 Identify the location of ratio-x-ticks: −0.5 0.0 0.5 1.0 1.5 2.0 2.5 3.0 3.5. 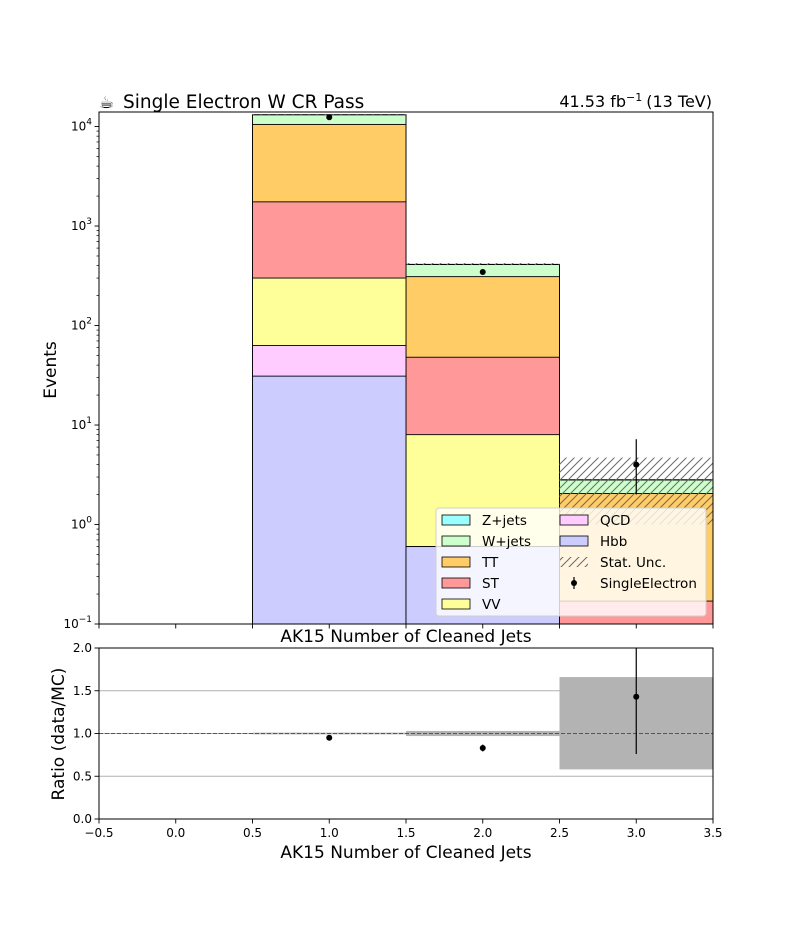
(403, 829).